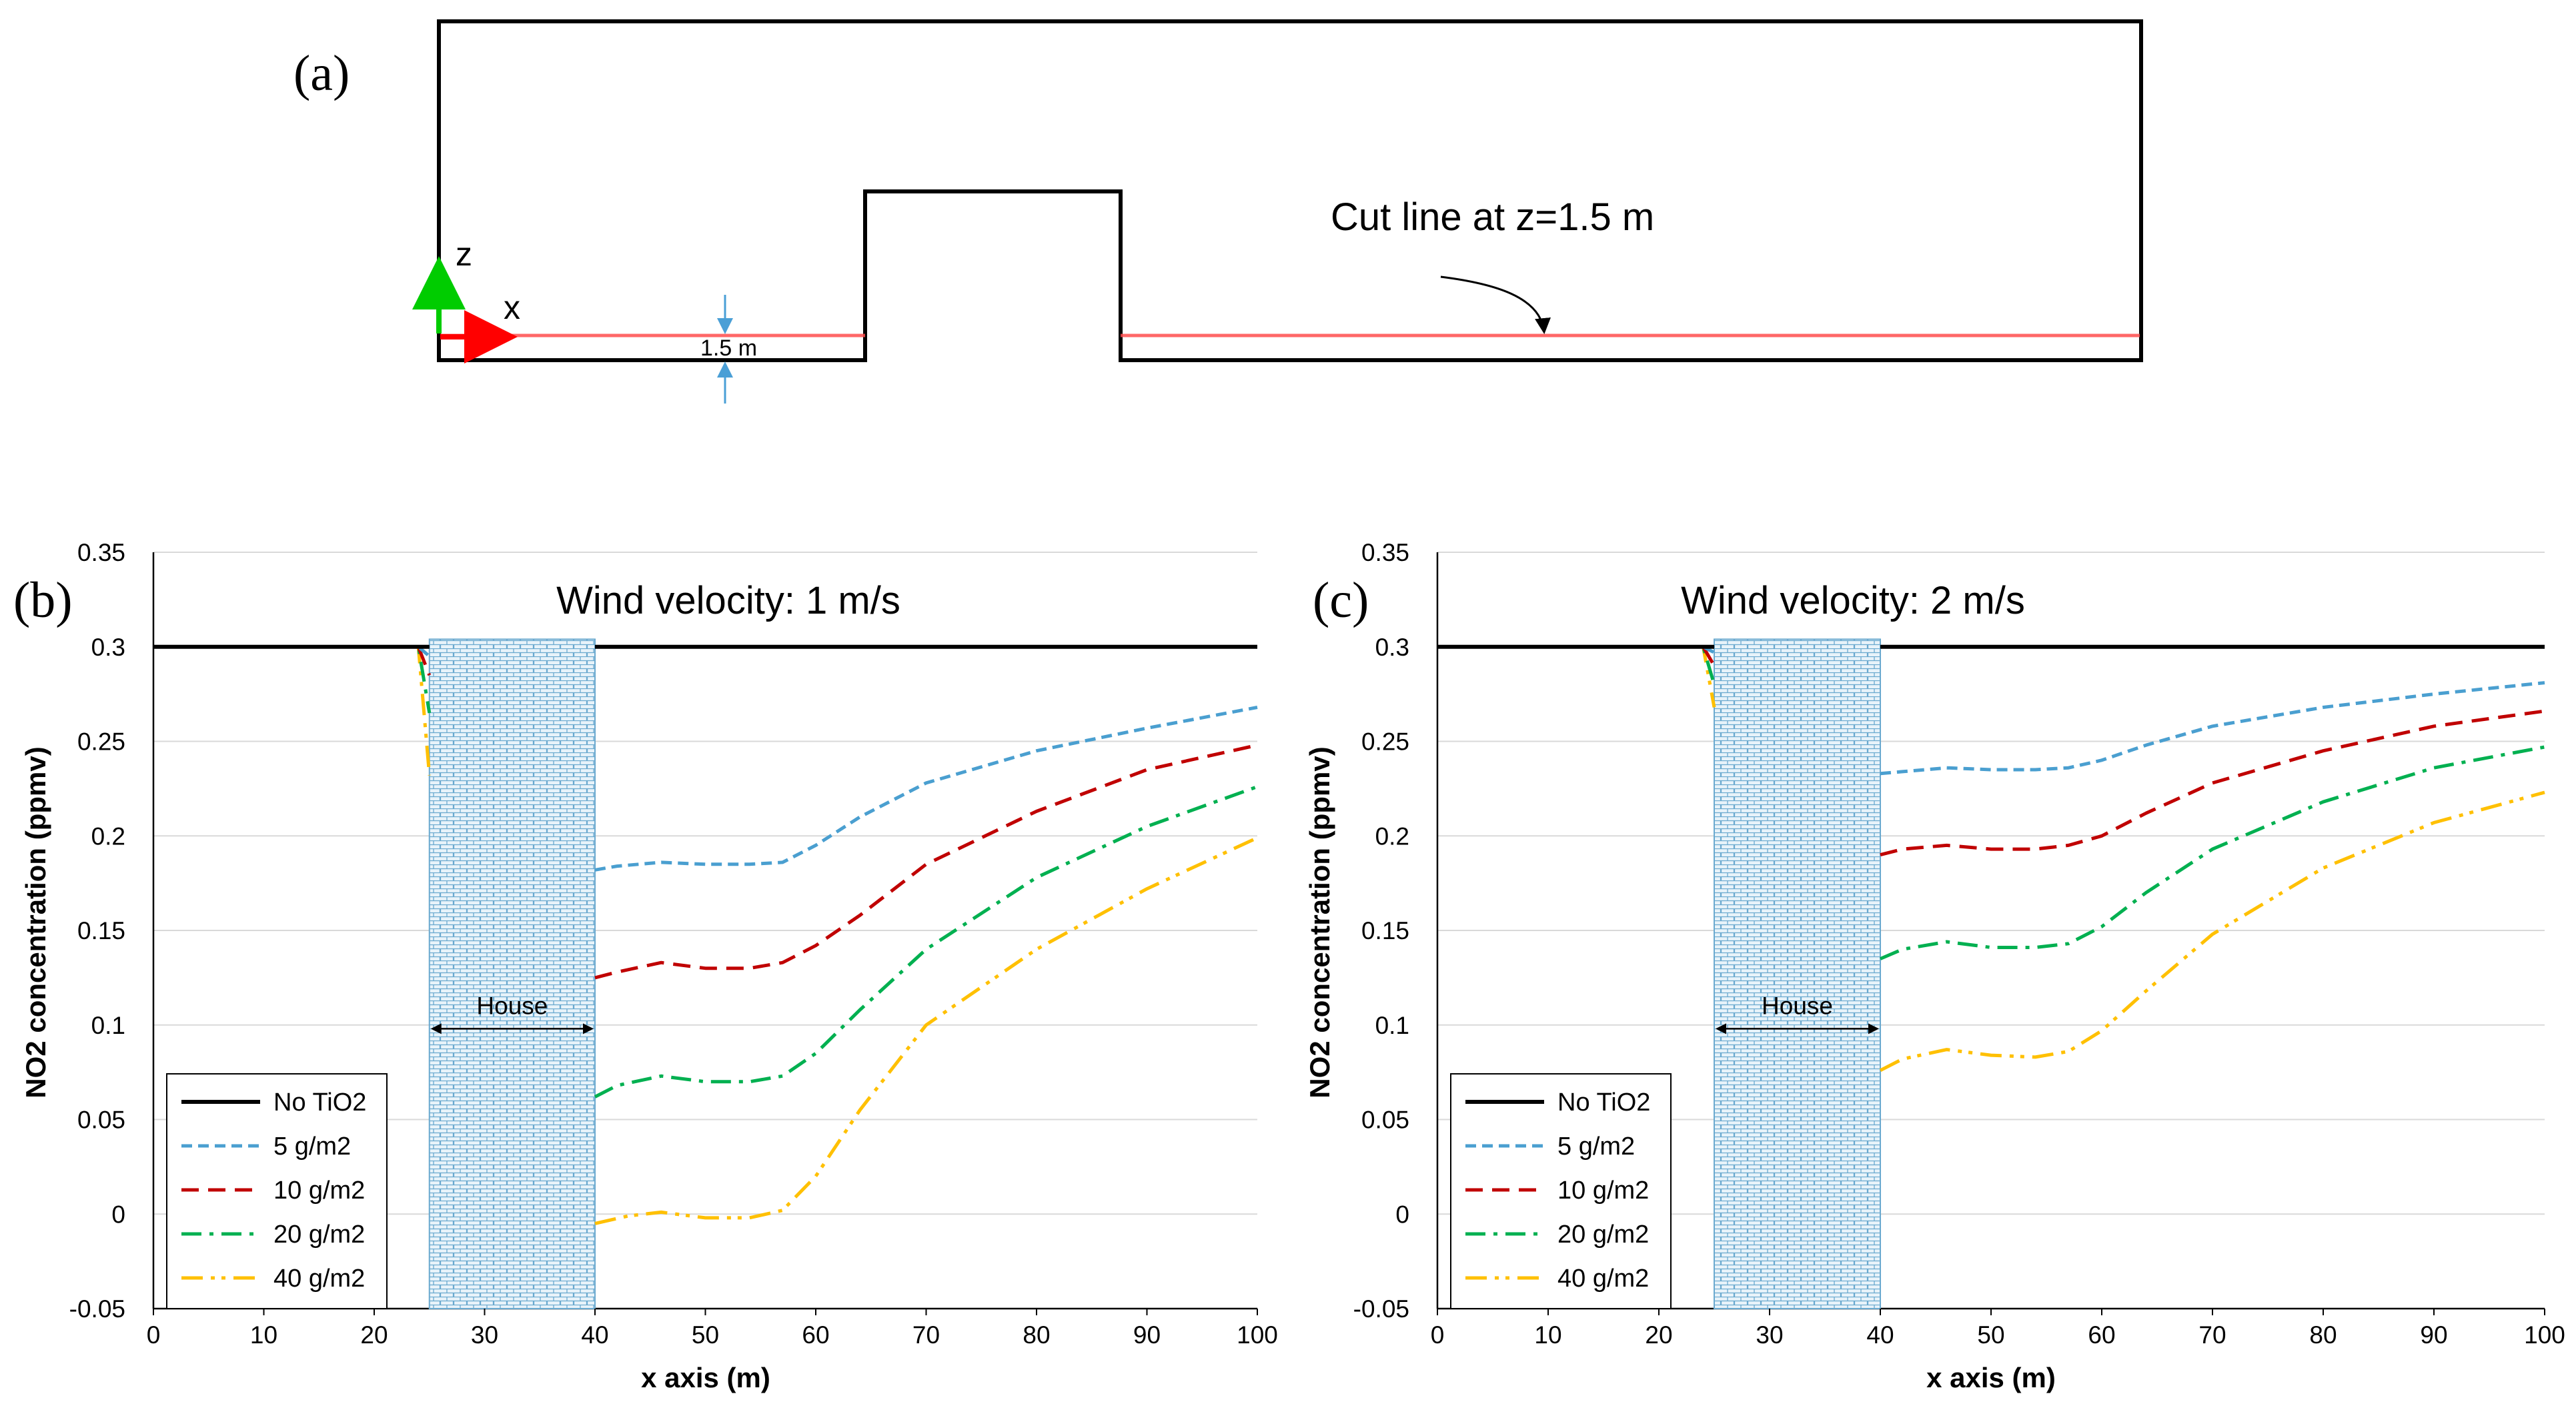  What do you see at coordinates (464, 254) in the screenshot?
I see `z-axis-label: z` at bounding box center [464, 254].